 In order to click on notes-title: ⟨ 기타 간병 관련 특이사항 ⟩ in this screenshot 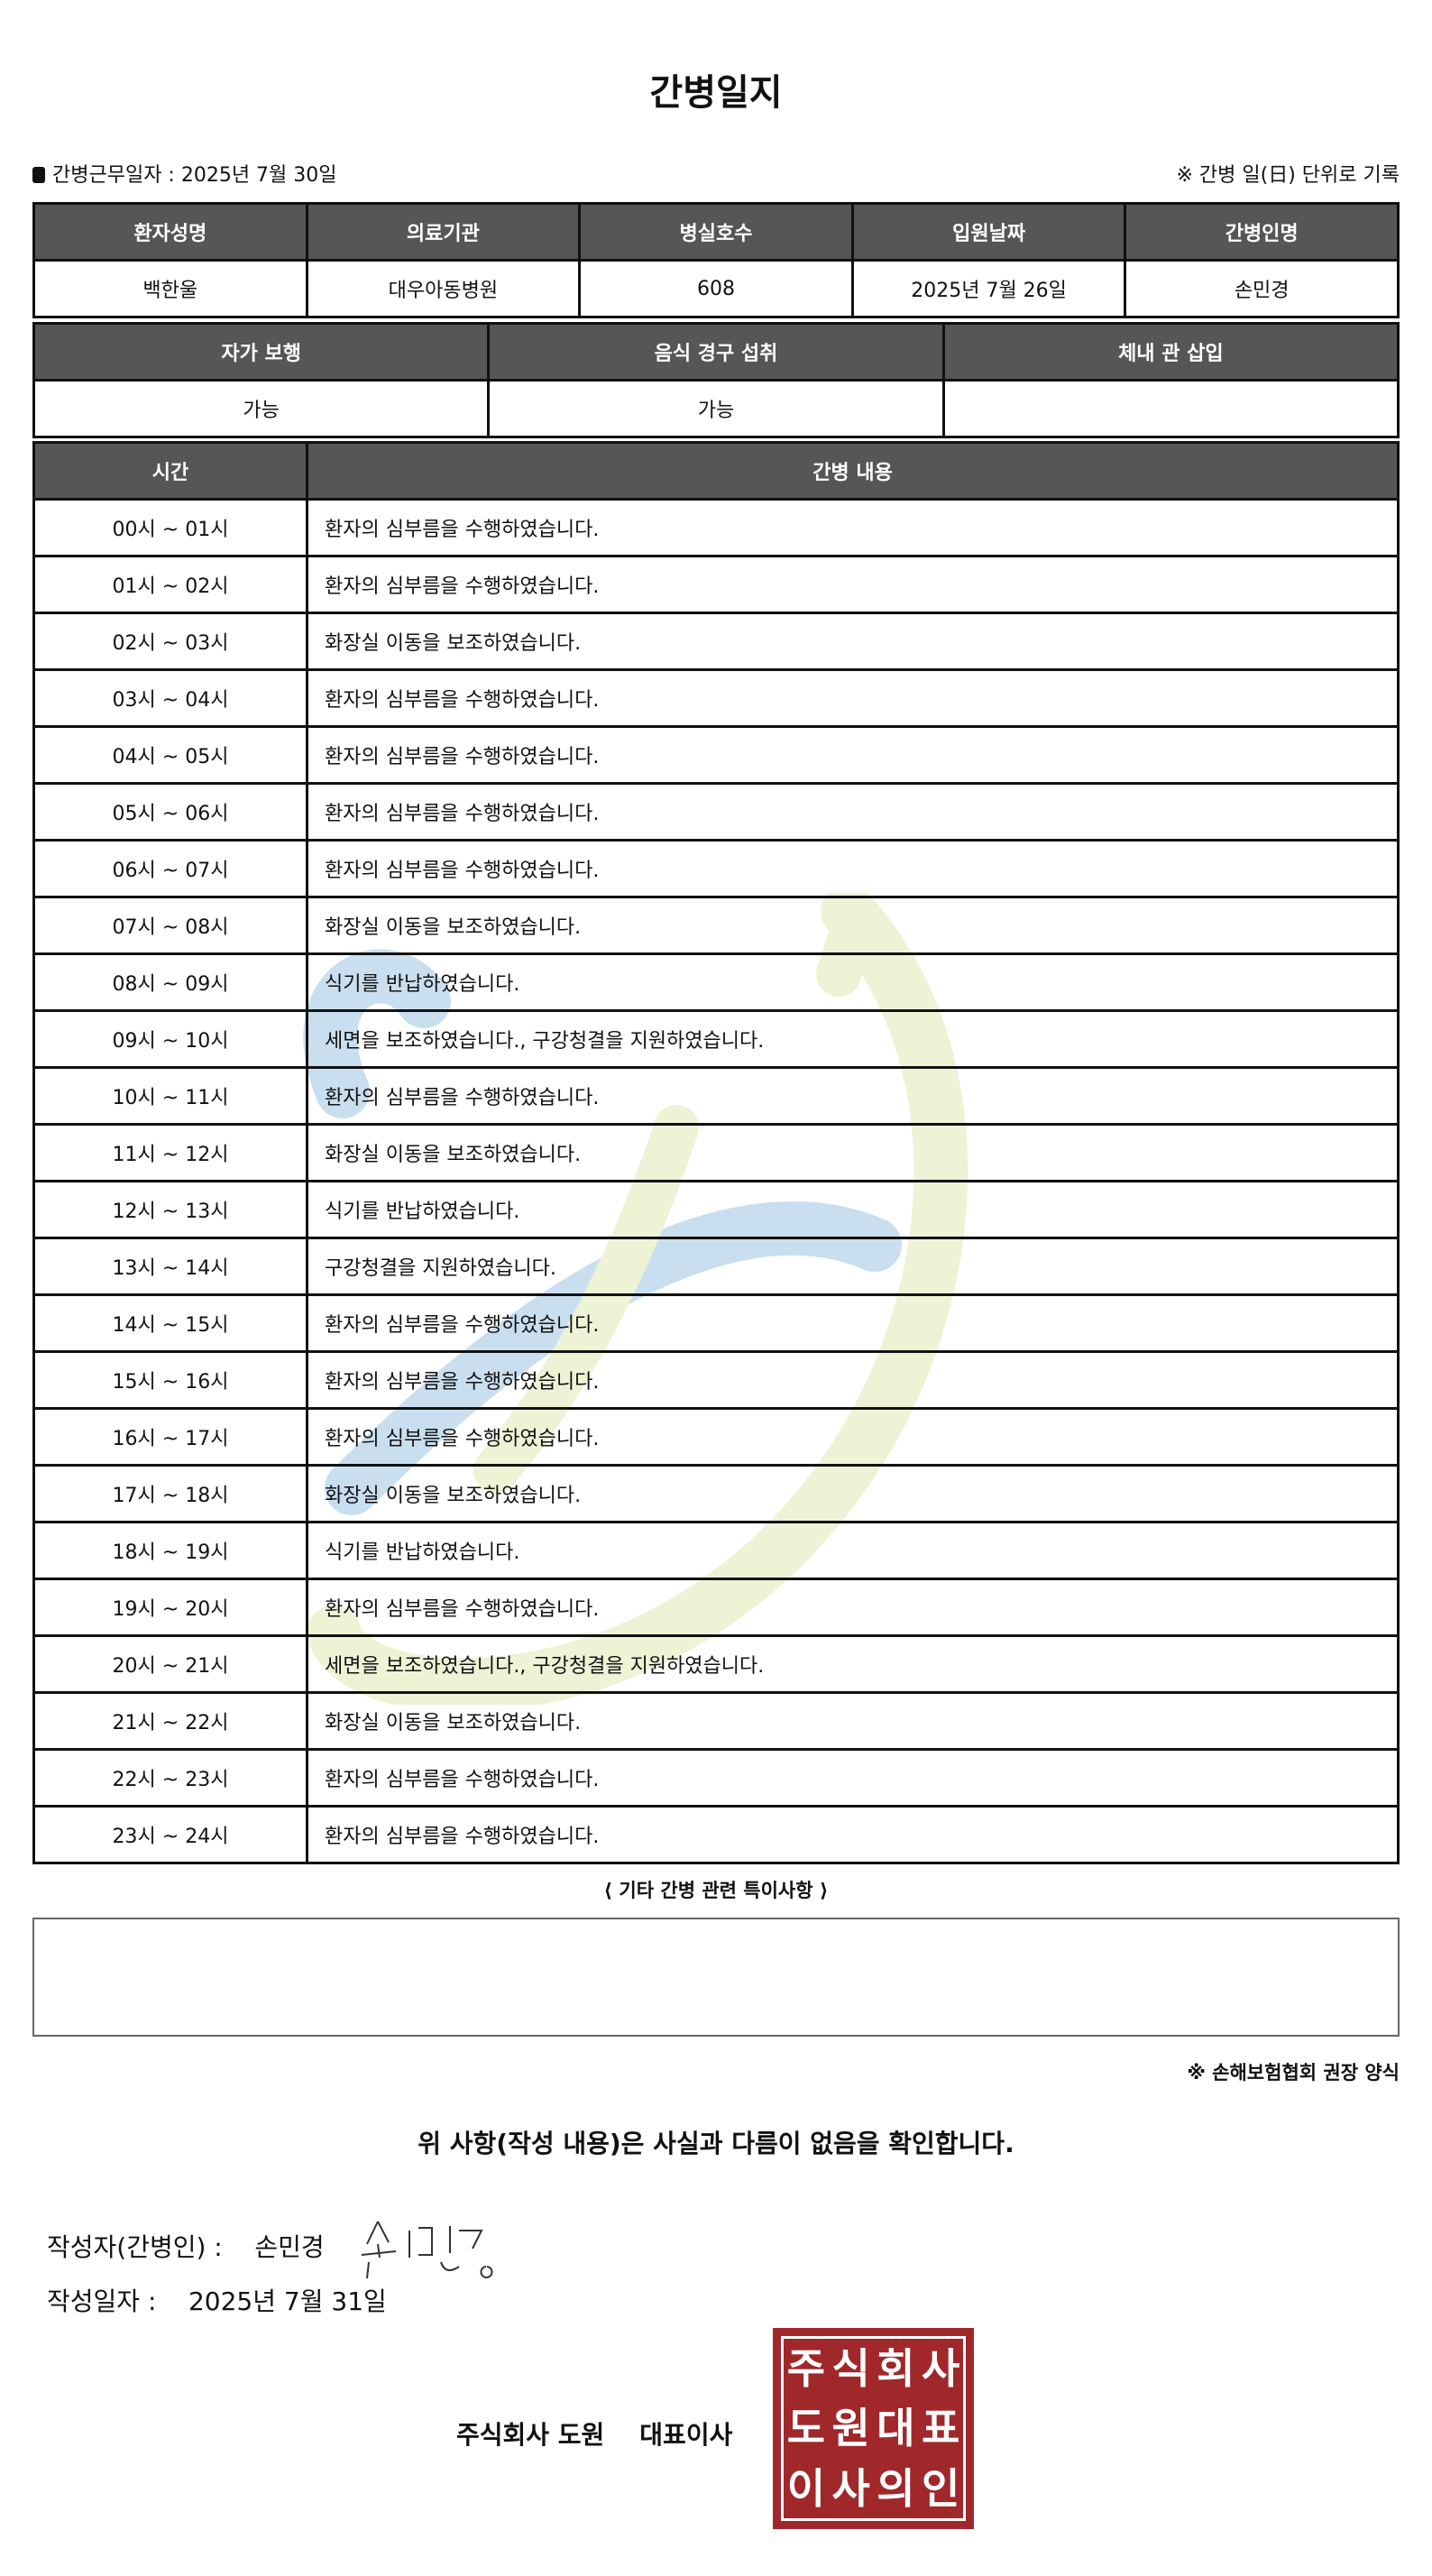, I will do `click(716, 1890)`.